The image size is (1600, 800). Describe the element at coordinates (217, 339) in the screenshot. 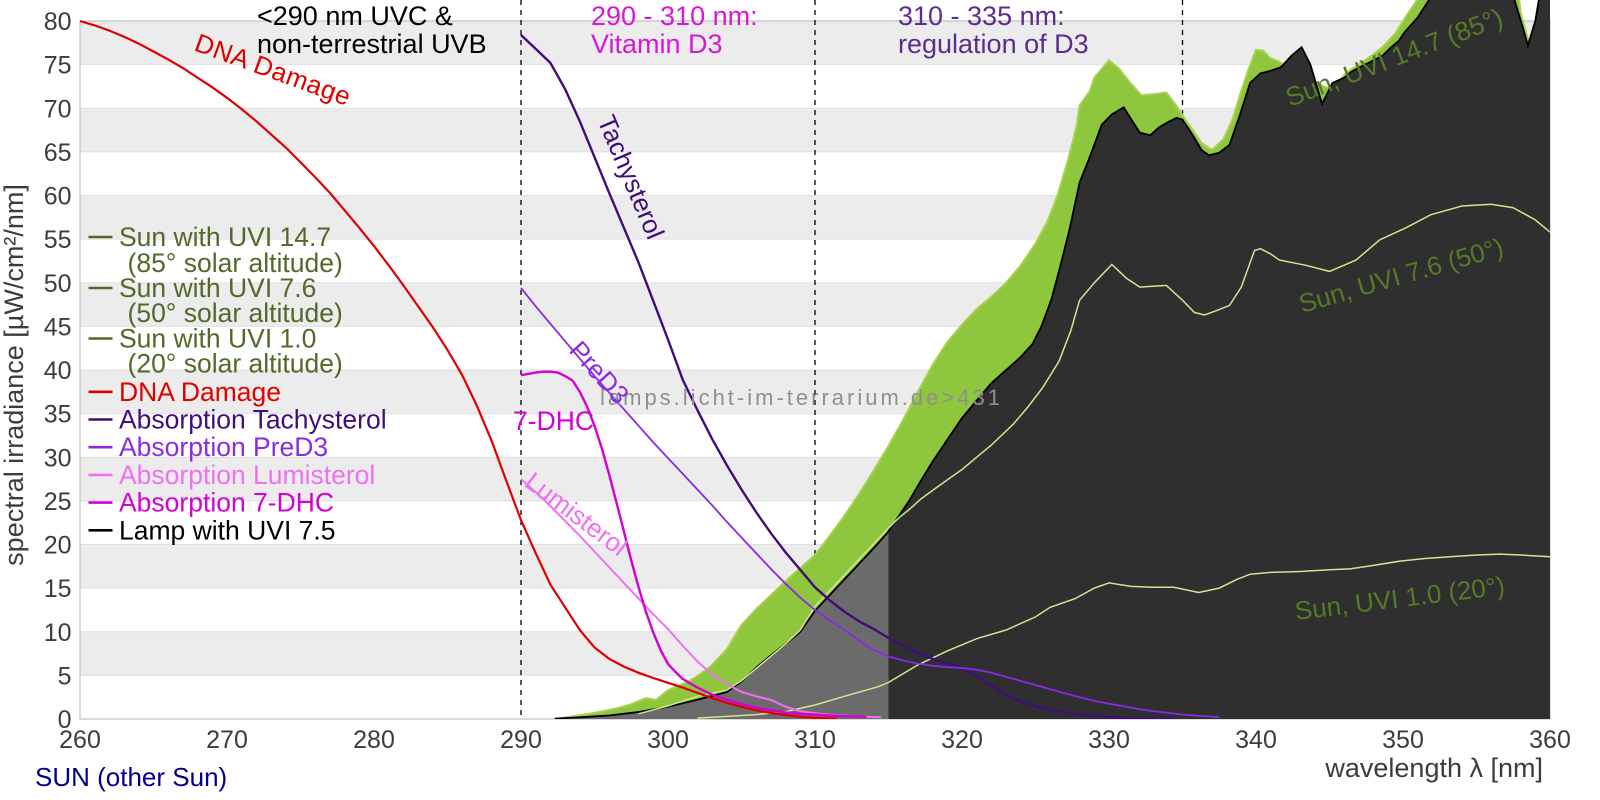

I see `svg-text: Sun with UVI 1.0` at that location.